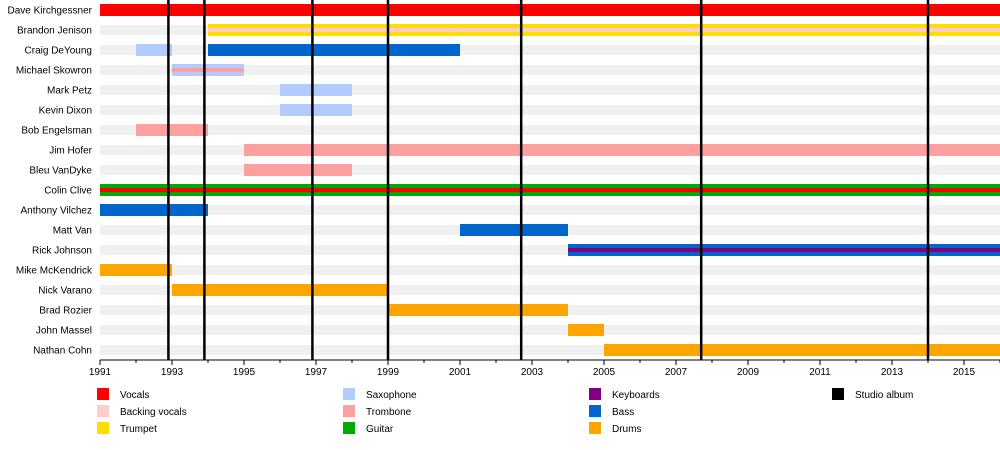 The image size is (1000, 450). Describe the element at coordinates (62, 351) in the screenshot. I see `member-name: Nathan Cohn` at that location.